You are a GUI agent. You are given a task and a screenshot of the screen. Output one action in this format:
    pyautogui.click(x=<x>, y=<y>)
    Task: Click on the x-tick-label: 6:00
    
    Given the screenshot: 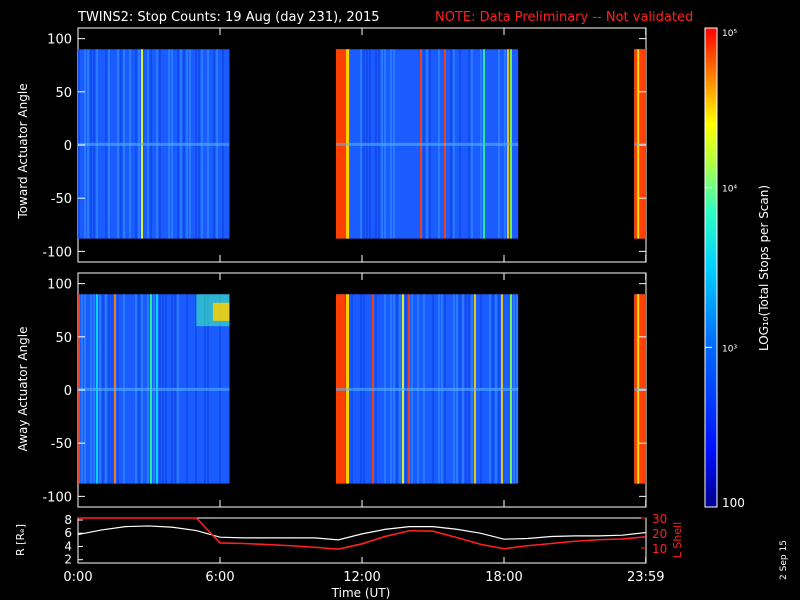 What is the action you would take?
    pyautogui.click(x=219, y=577)
    